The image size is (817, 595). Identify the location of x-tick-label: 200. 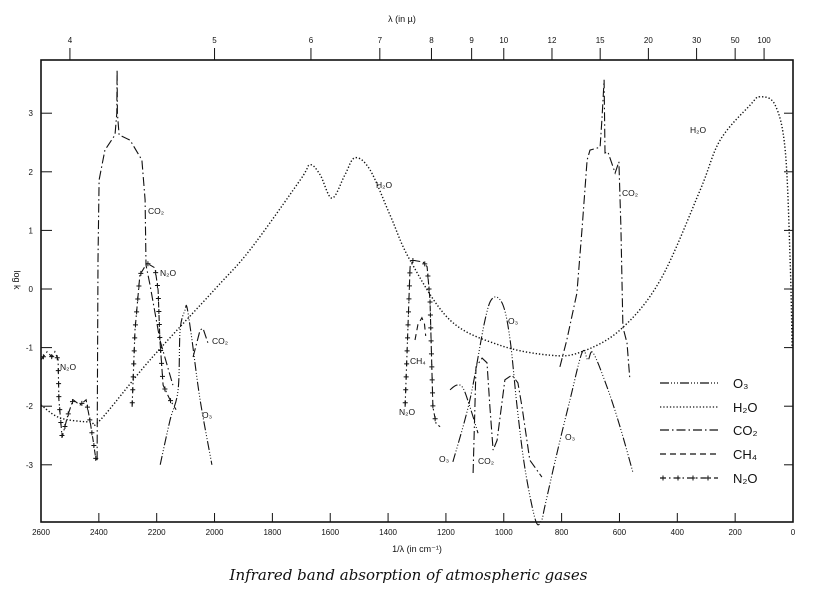
(735, 532).